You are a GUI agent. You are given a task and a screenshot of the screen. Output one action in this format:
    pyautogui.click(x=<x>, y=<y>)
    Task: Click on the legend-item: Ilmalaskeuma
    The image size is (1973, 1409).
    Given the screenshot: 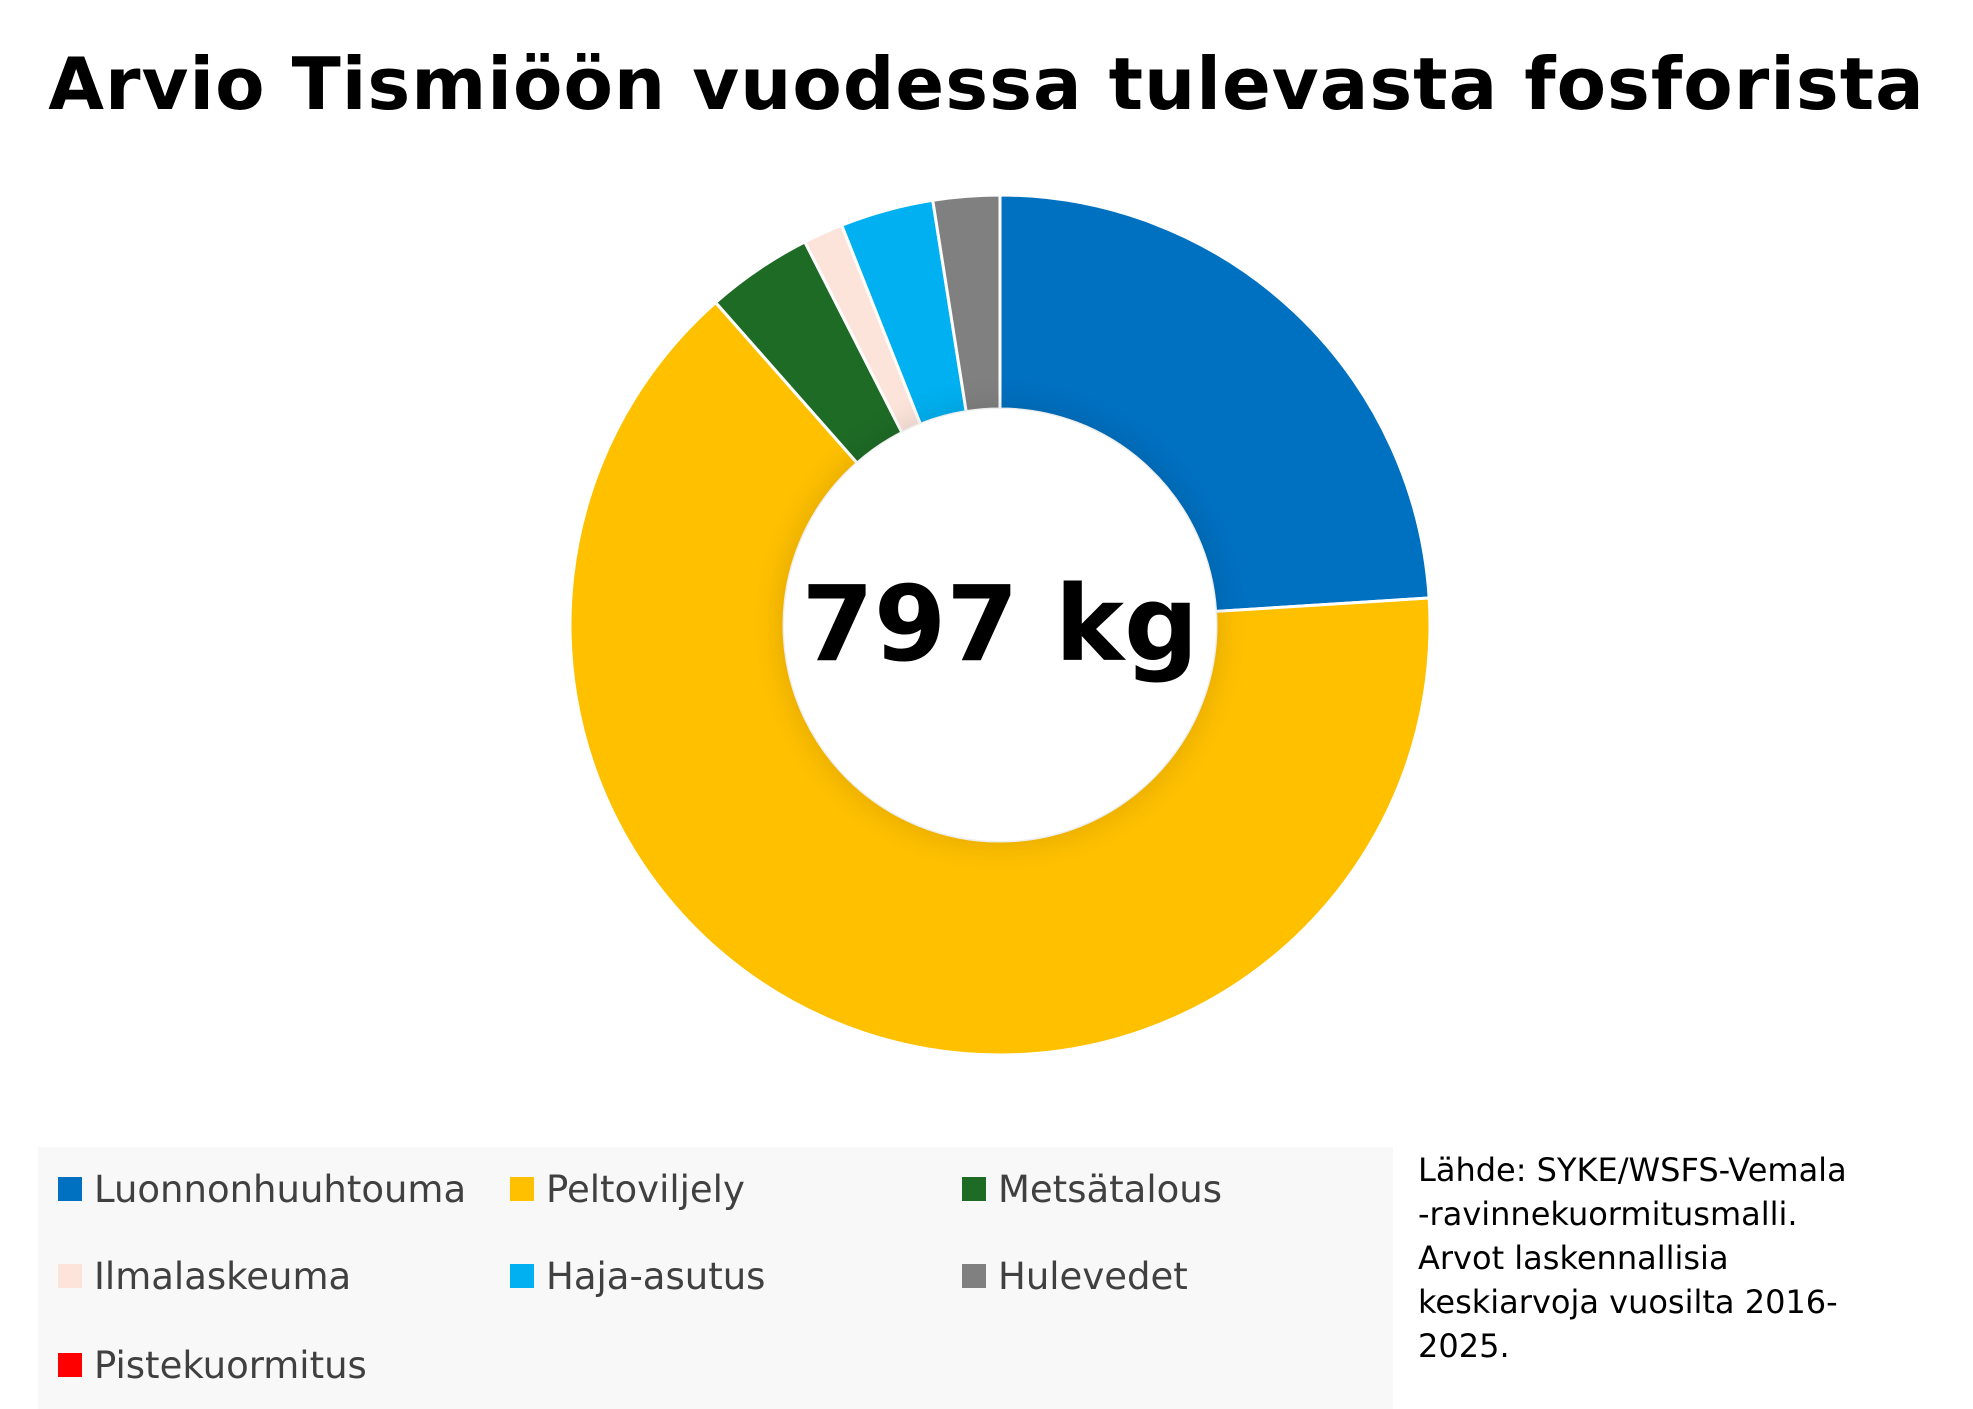 What is the action you would take?
    pyautogui.click(x=204, y=1276)
    